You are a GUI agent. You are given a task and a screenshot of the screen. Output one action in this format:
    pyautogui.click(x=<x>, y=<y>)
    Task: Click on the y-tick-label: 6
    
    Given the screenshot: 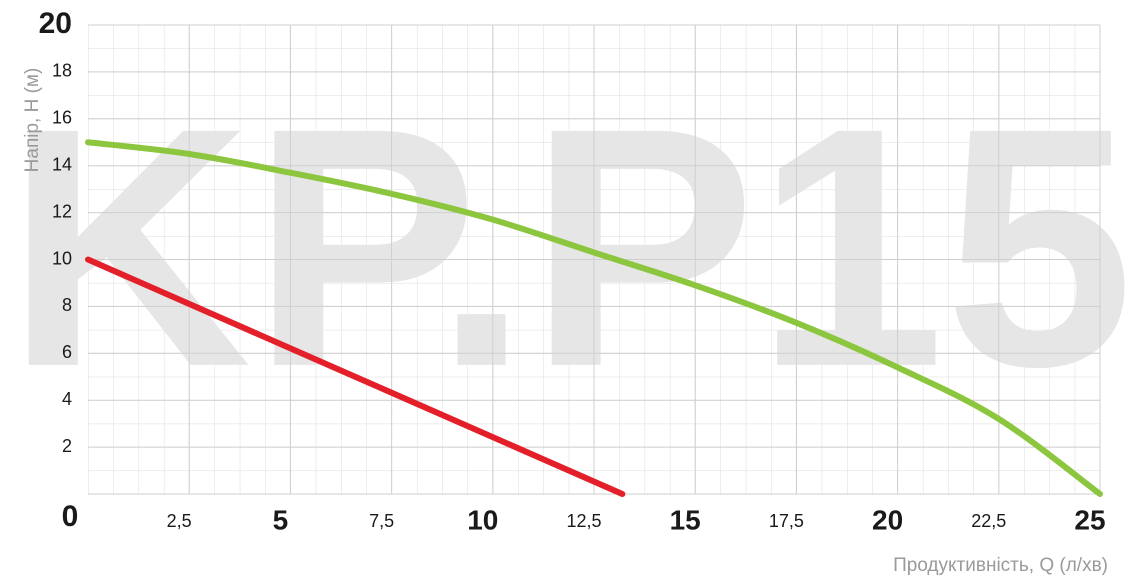 What is the action you would take?
    pyautogui.click(x=67, y=352)
    